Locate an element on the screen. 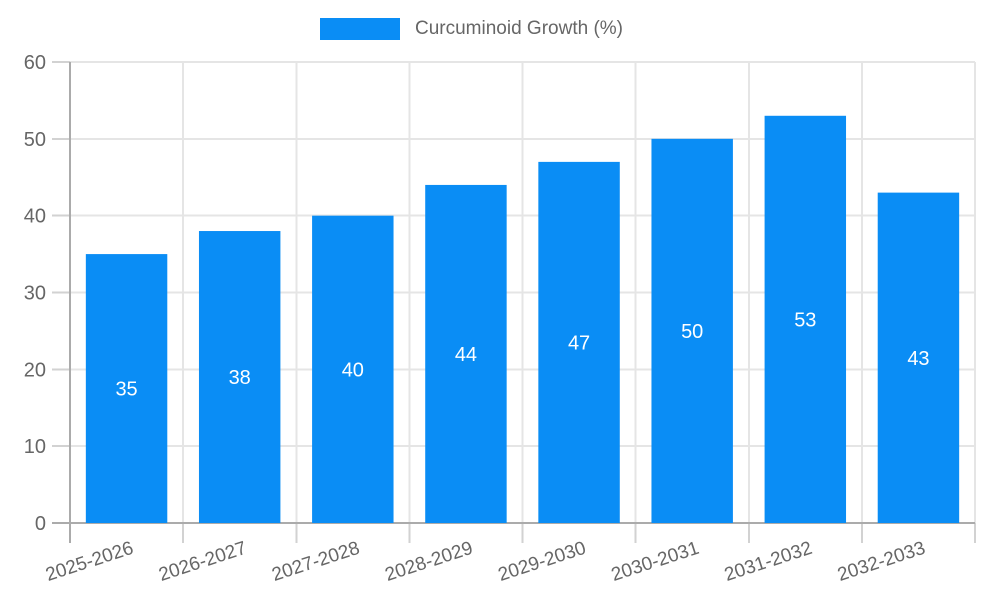 This screenshot has width=1000, height=600. bar-value-label: 35 is located at coordinates (126, 390).